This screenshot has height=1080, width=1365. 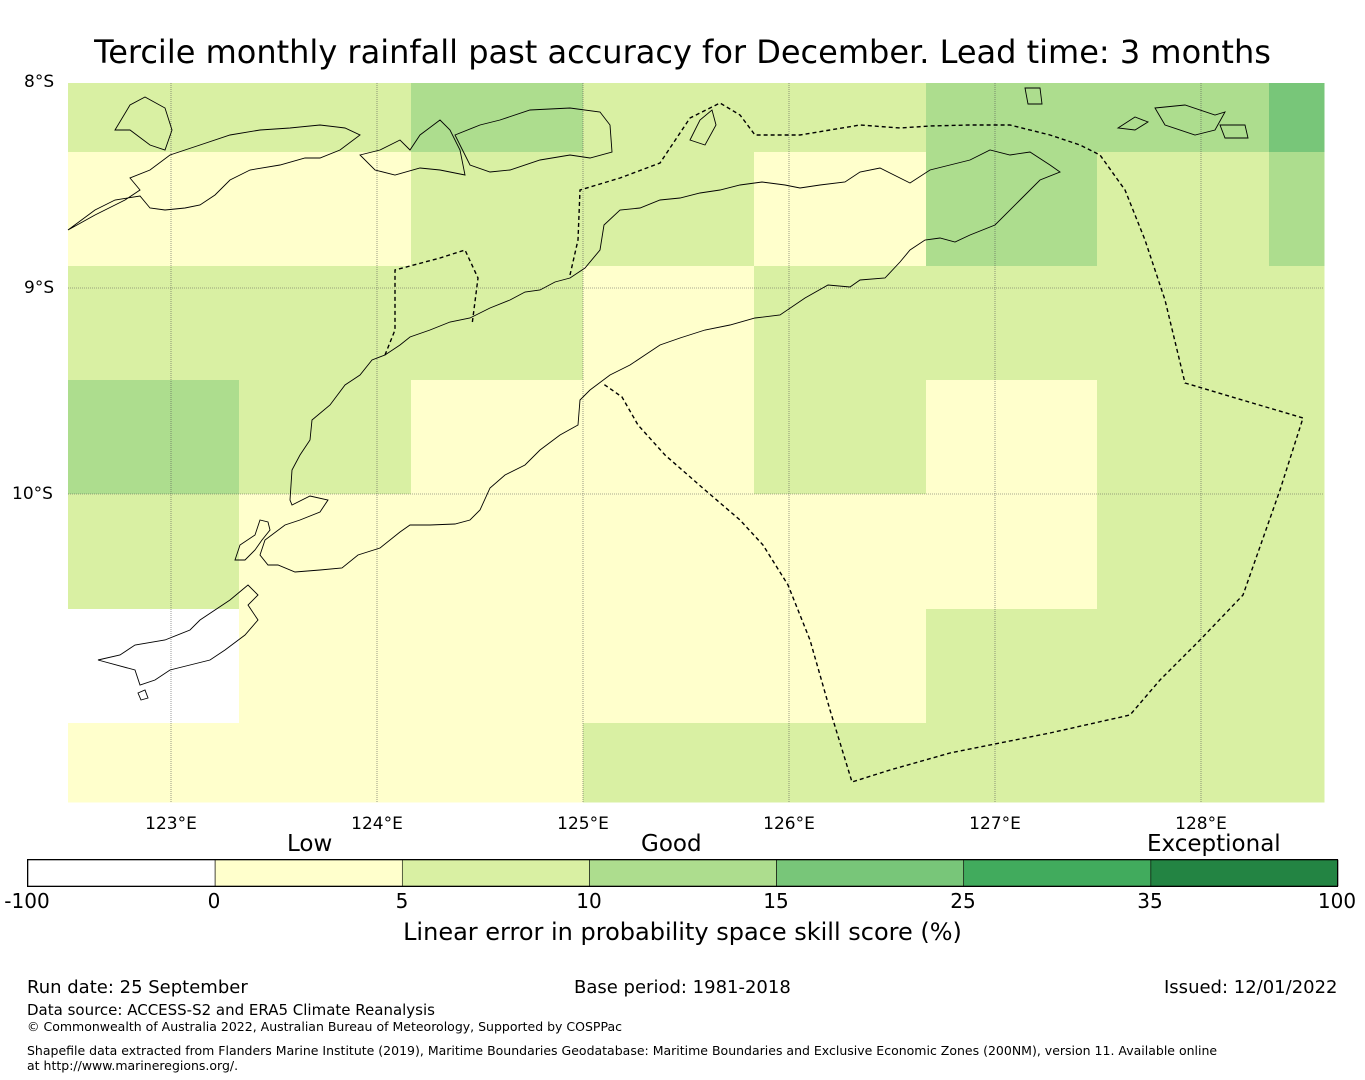 I want to click on grid-cell-r6-c6, so click(x=1183, y=763).